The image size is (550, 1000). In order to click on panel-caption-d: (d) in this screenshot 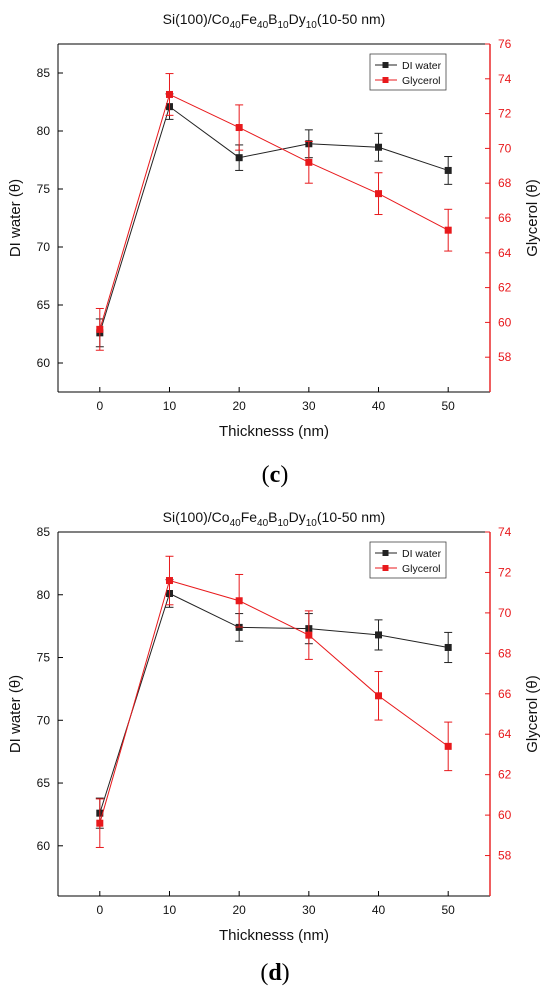, I will do `click(275, 973)`.